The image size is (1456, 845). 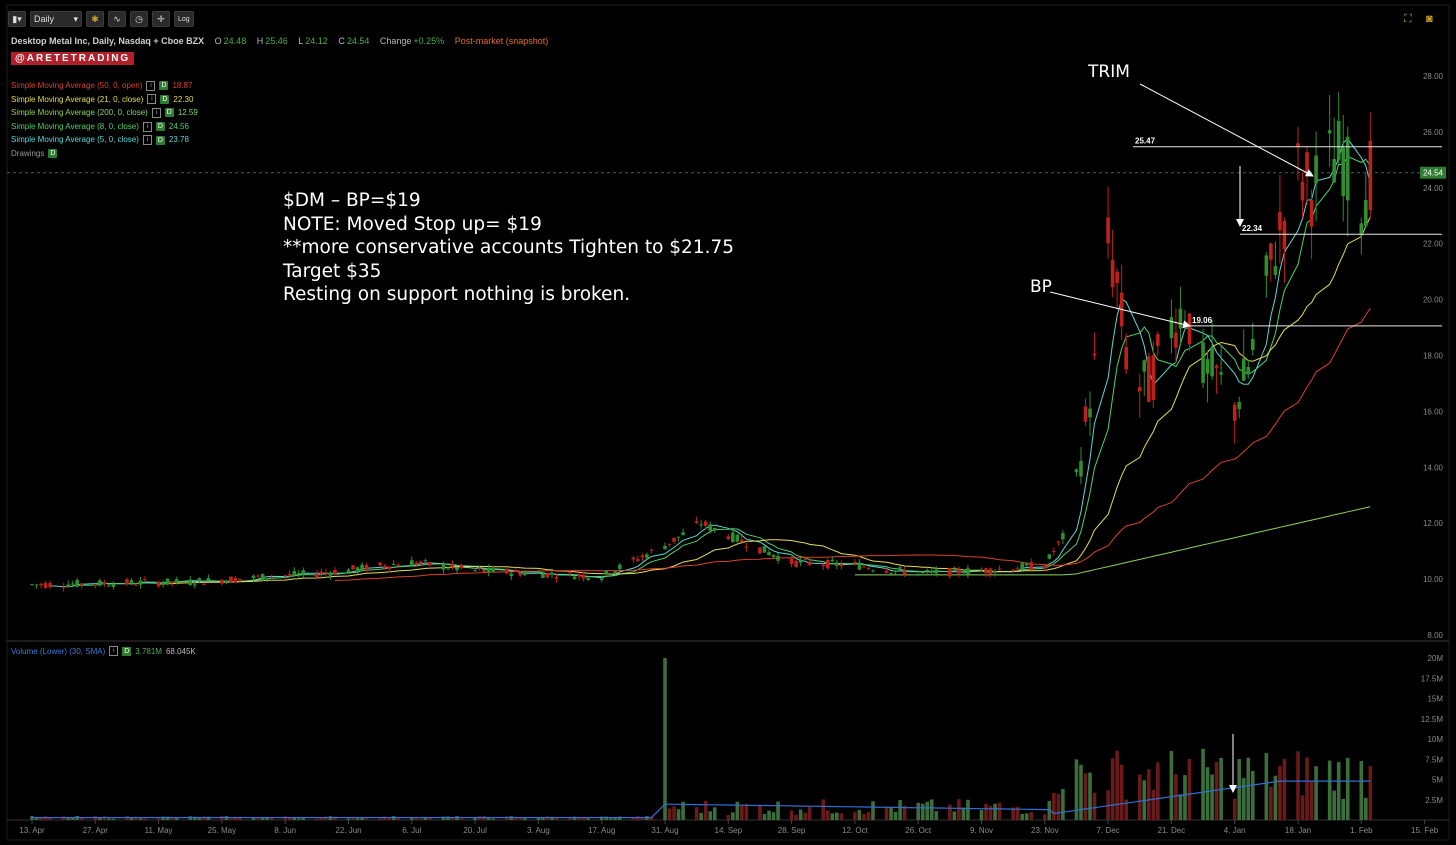 What do you see at coordinates (1408, 19) in the screenshot?
I see `expand-icon: ⛶` at bounding box center [1408, 19].